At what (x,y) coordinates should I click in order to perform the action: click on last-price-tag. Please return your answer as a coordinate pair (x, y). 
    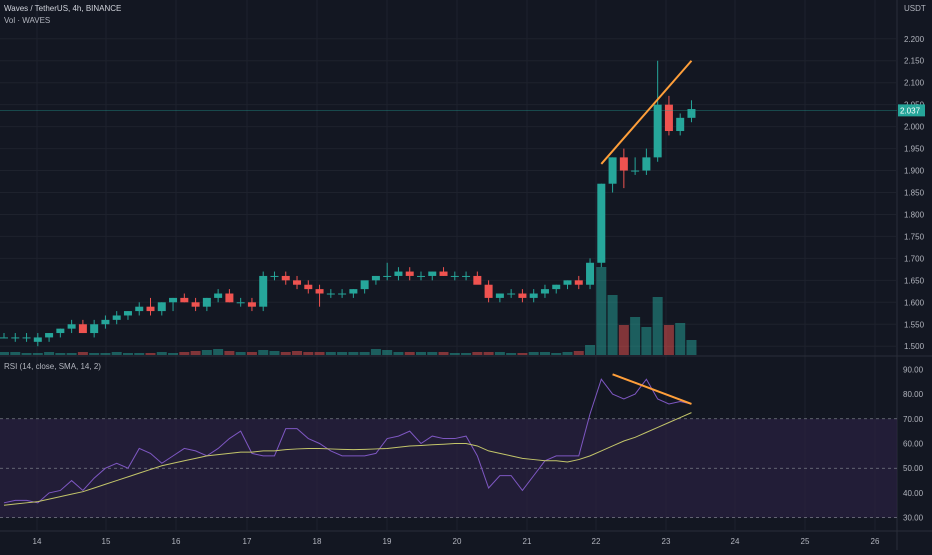
    Looking at the image, I should click on (911, 110).